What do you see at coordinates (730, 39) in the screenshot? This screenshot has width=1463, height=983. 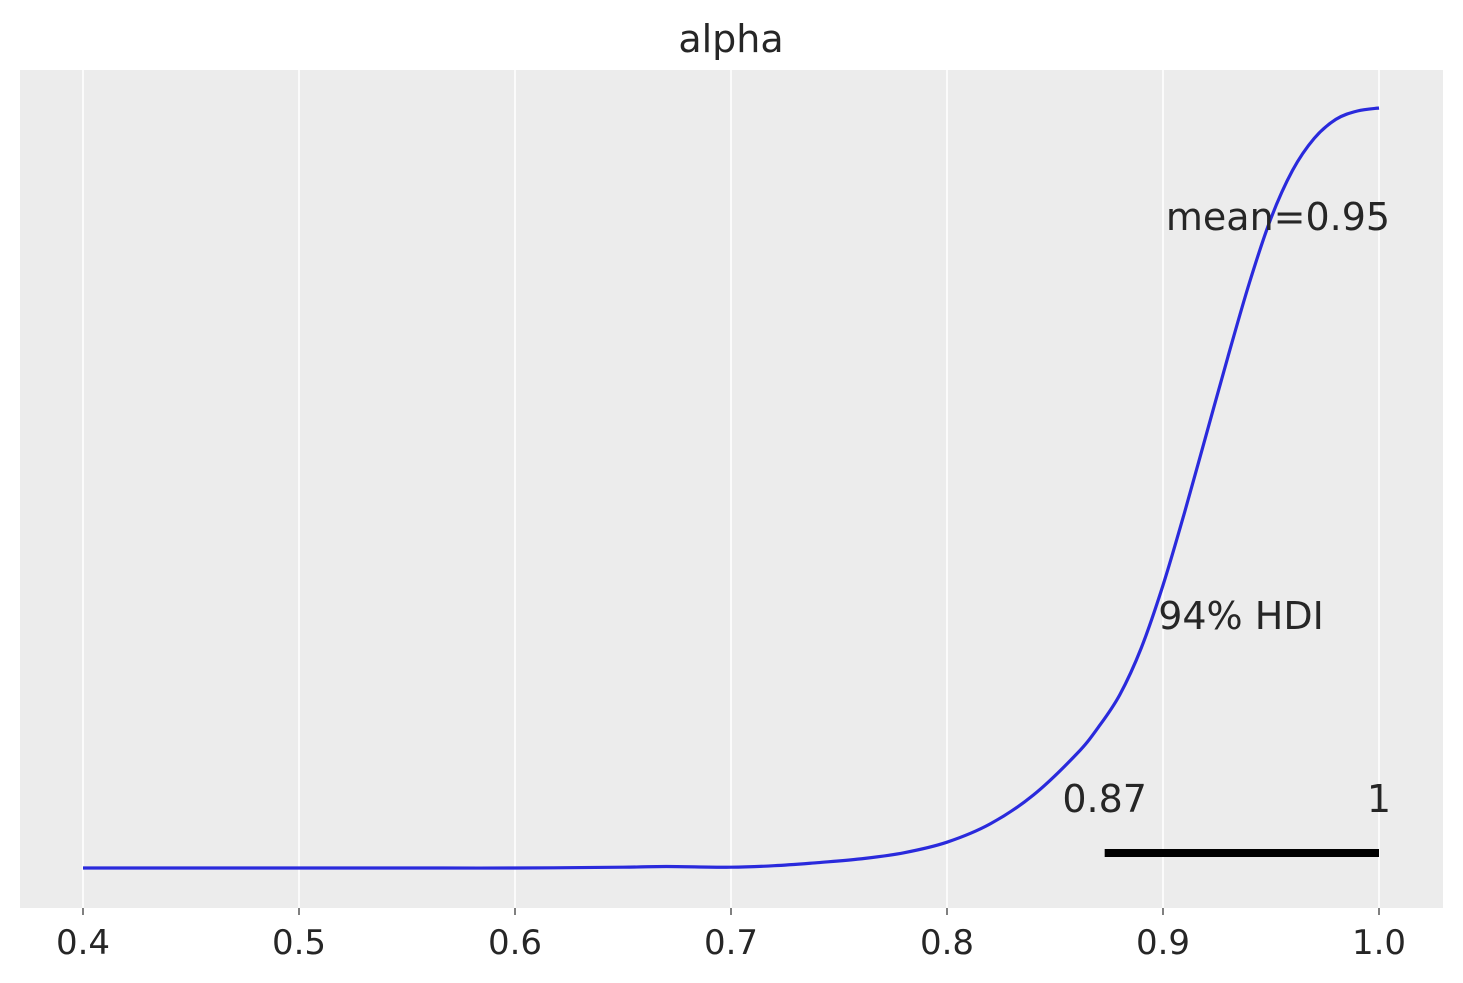 I see `chart-title: alpha` at bounding box center [730, 39].